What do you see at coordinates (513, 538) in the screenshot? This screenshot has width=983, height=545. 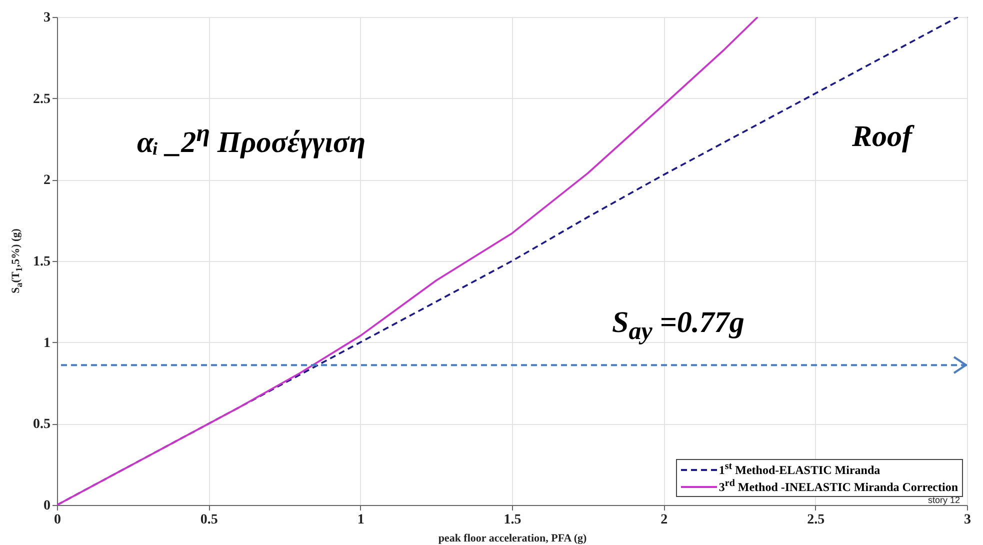 I see `x-axis-title: peak floor acceleration, PFA (g)` at bounding box center [513, 538].